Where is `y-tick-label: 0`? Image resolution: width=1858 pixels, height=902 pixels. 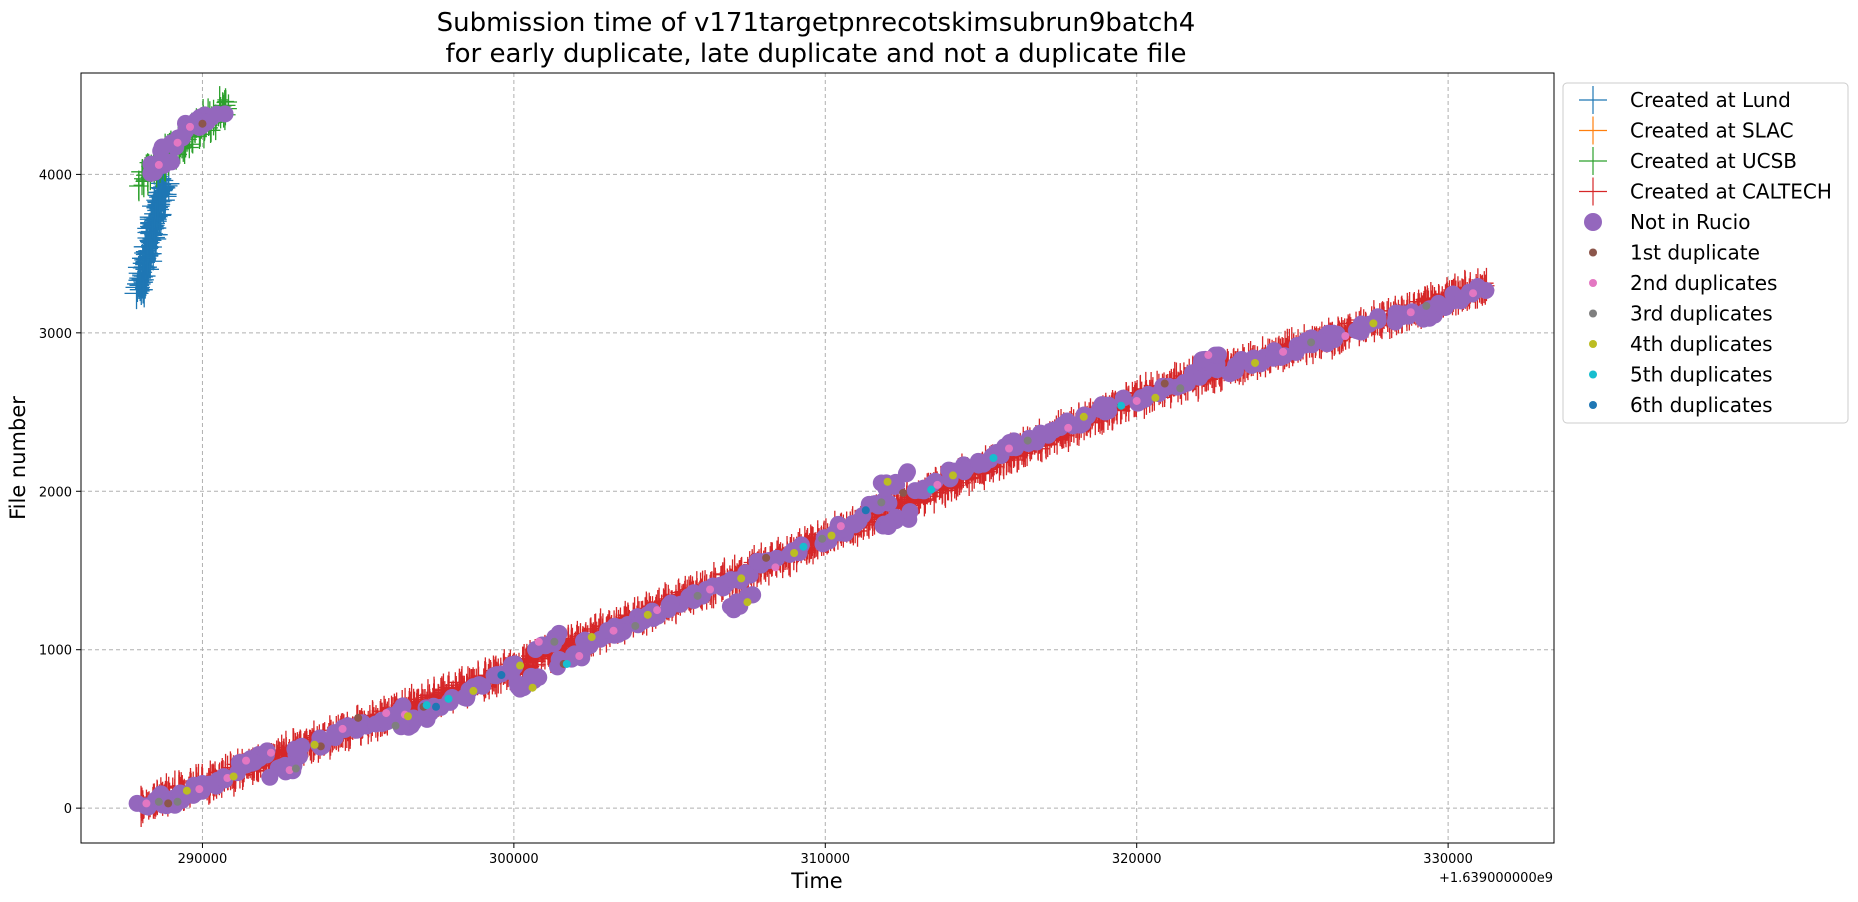 y-tick-label: 0 is located at coordinates (68, 809).